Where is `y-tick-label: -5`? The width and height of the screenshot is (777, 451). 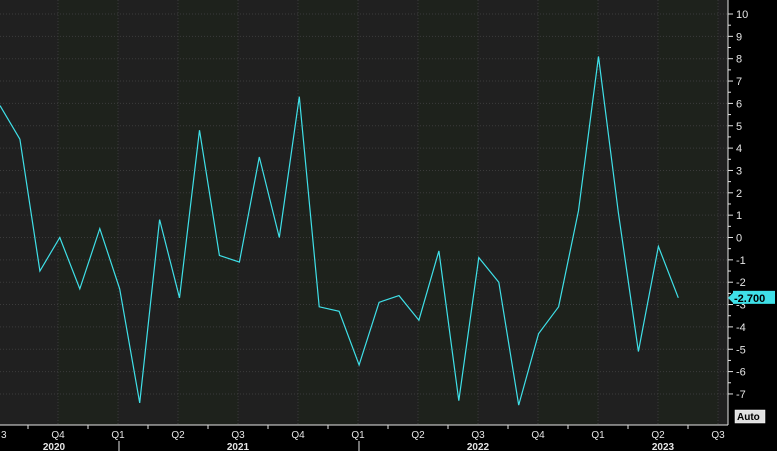 y-tick-label: -5 is located at coordinates (741, 350).